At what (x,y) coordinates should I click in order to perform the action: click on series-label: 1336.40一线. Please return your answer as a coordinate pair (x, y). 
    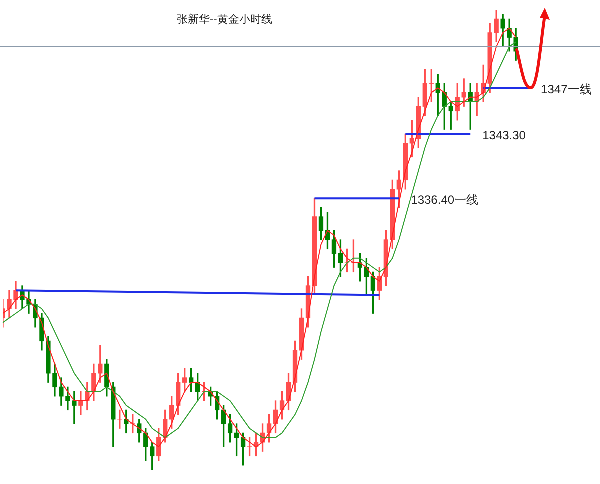
    Looking at the image, I should click on (445, 199).